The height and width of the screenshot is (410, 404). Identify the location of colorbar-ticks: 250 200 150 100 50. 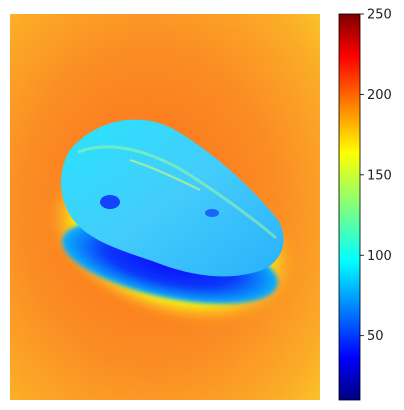
(376, 176).